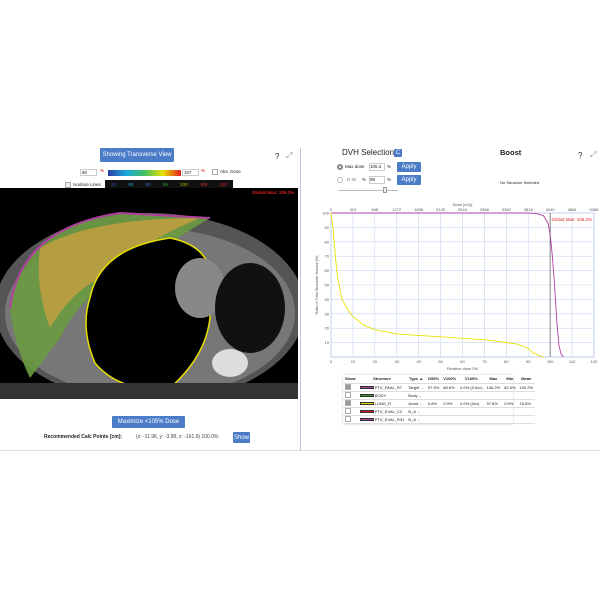 The image size is (600, 600). I want to click on x-tick-label: 110, so click(572, 361).